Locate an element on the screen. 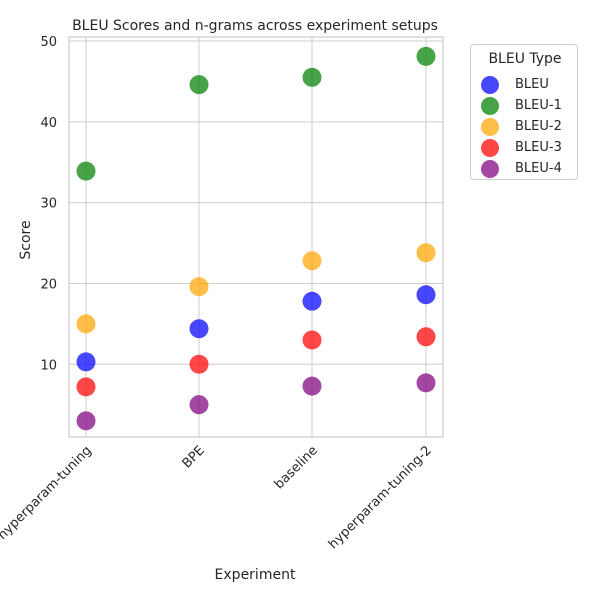 This screenshot has height=600, width=600. legend-item-bleu-4: BLEU-4 is located at coordinates (529, 169).